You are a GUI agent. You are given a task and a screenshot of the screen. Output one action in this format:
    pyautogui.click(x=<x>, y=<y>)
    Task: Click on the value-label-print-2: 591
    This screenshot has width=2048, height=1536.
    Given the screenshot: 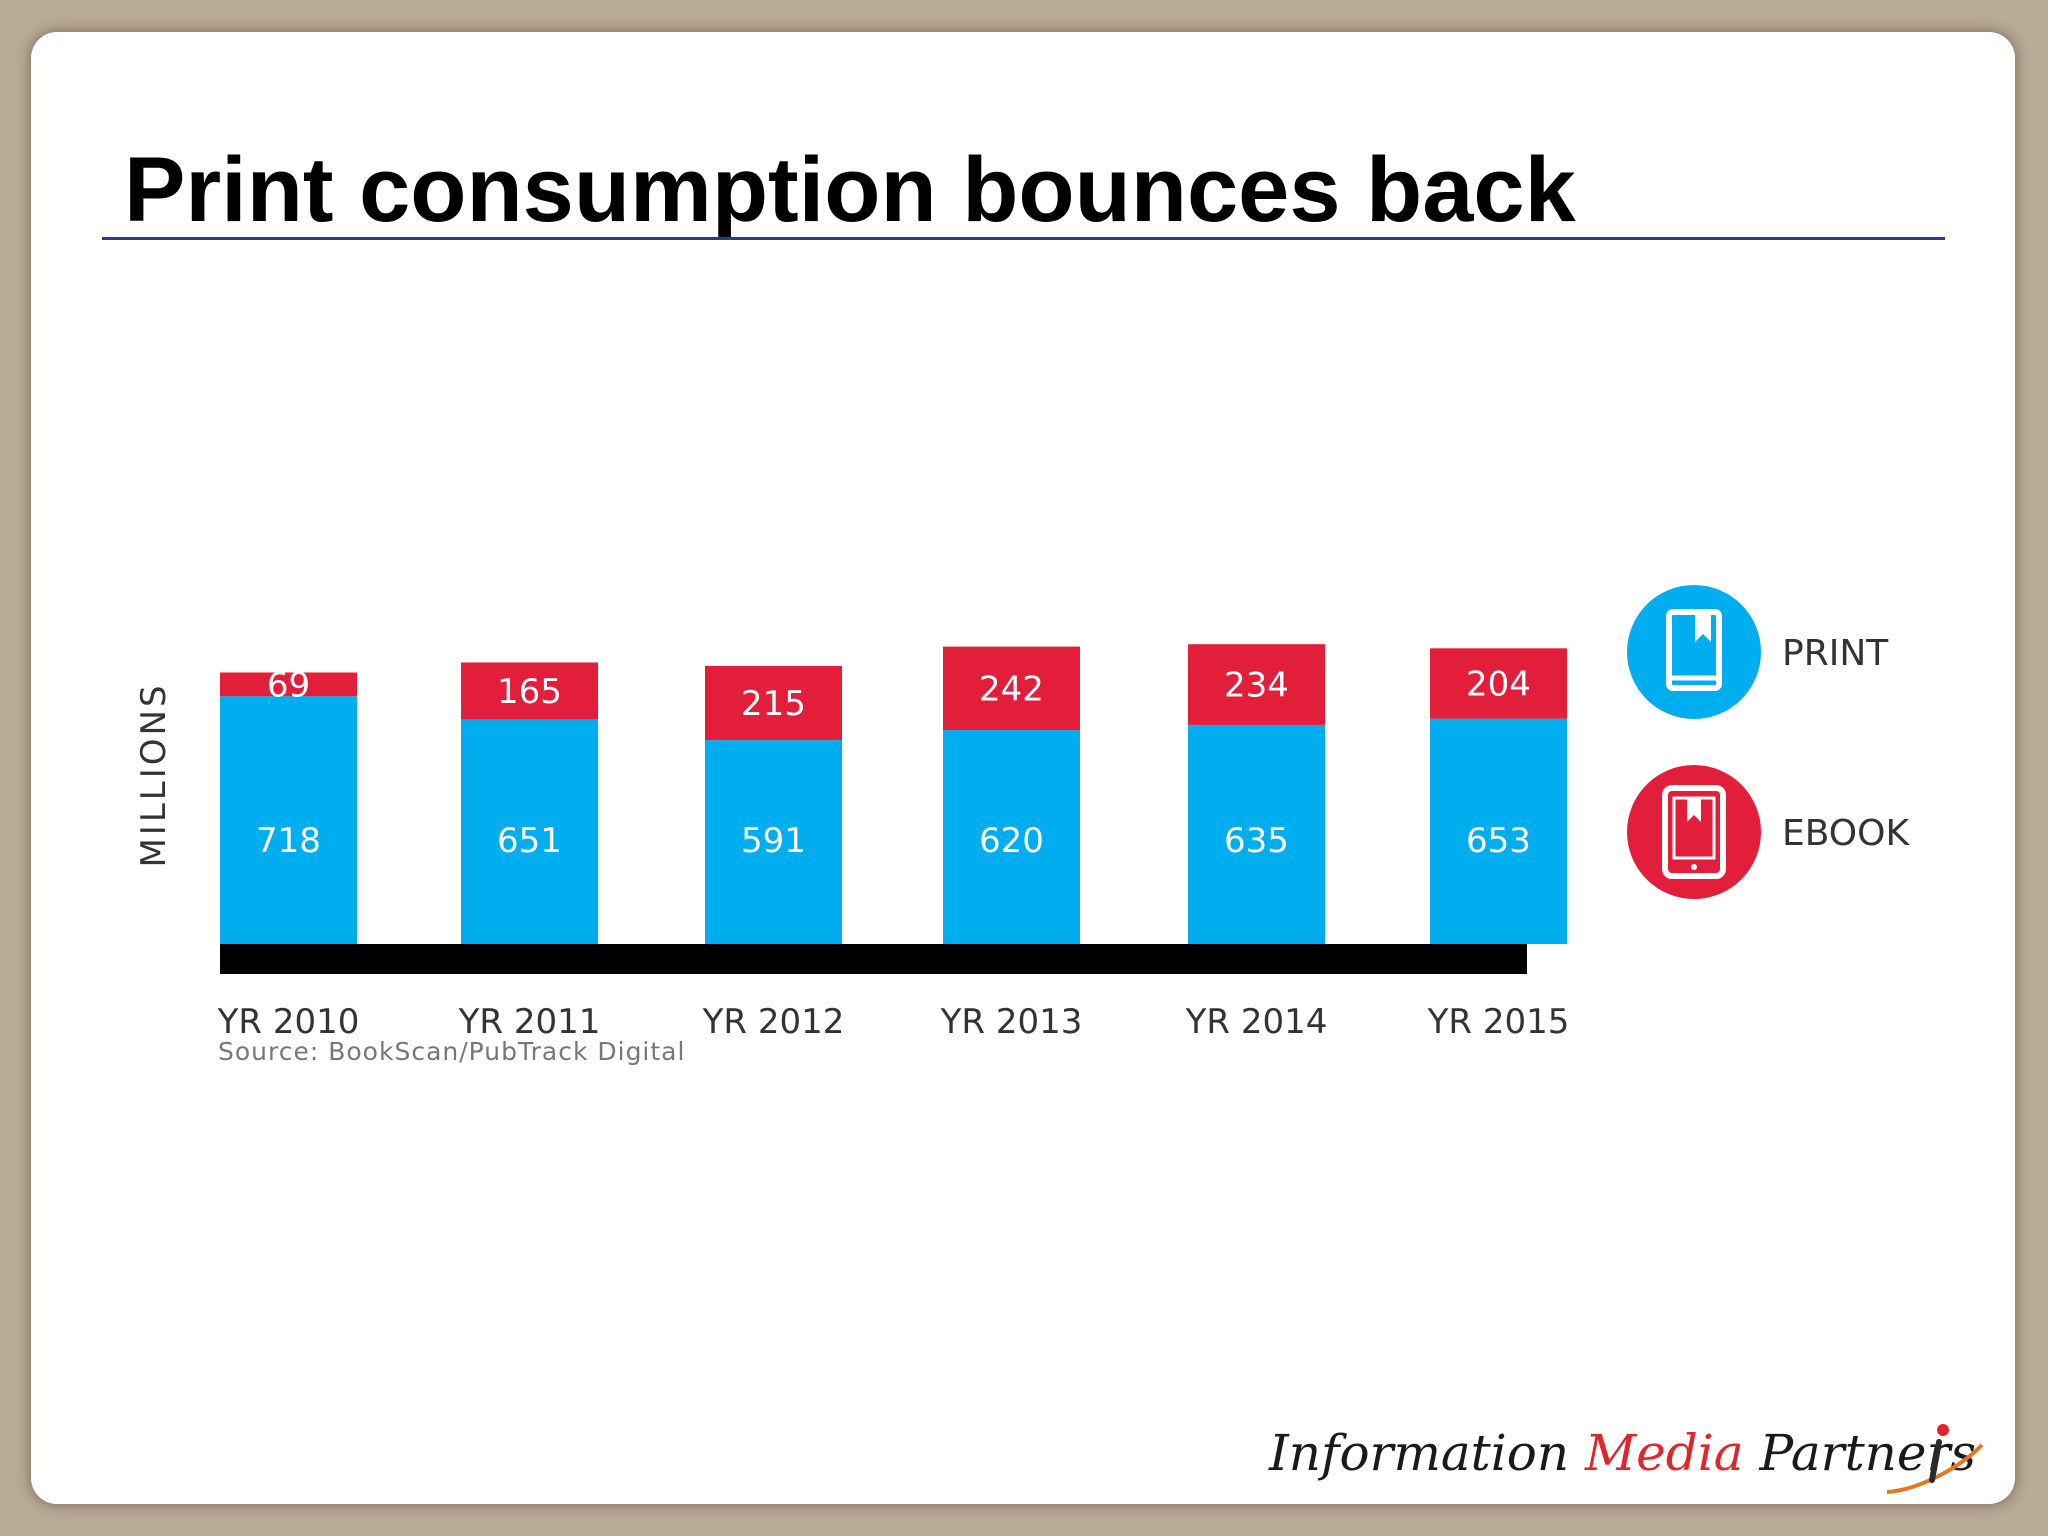 What is the action you would take?
    pyautogui.click(x=773, y=841)
    